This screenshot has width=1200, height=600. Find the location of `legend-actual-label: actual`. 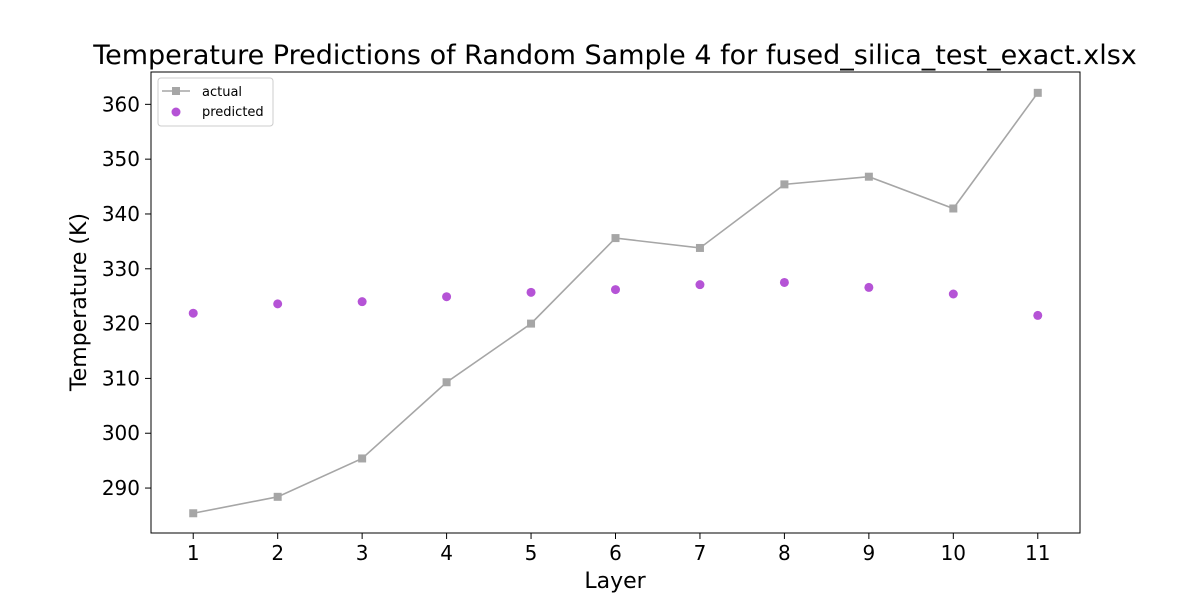

legend-actual-label: actual is located at coordinates (222, 92).